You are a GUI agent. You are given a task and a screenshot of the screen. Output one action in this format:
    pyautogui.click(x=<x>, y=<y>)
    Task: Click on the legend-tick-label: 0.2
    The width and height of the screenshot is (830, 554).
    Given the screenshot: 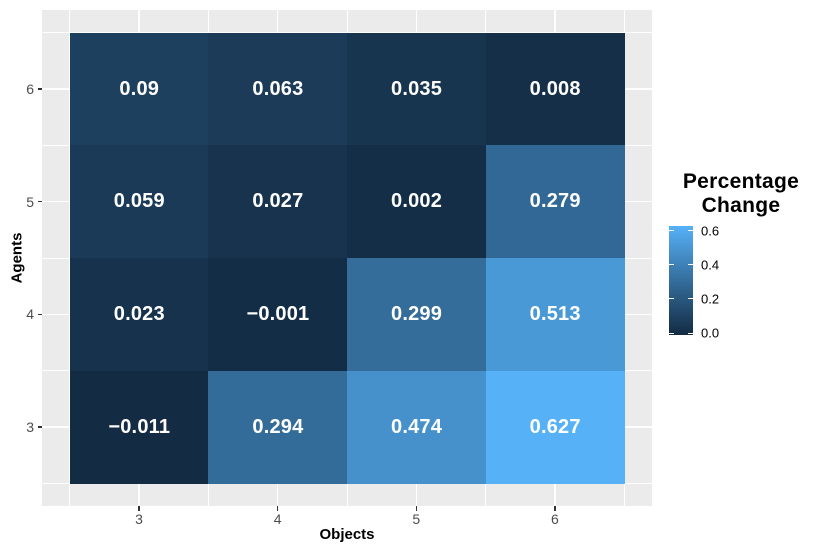 What is the action you would take?
    pyautogui.click(x=710, y=299)
    